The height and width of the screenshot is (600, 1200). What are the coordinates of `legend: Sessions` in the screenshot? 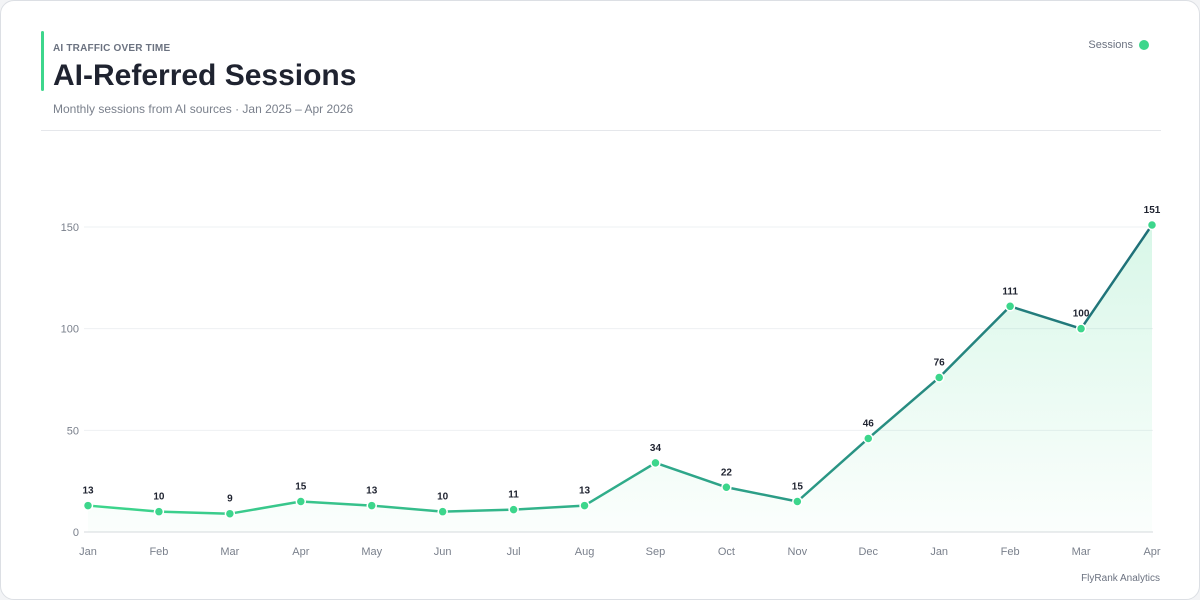 It's located at (1118, 45).